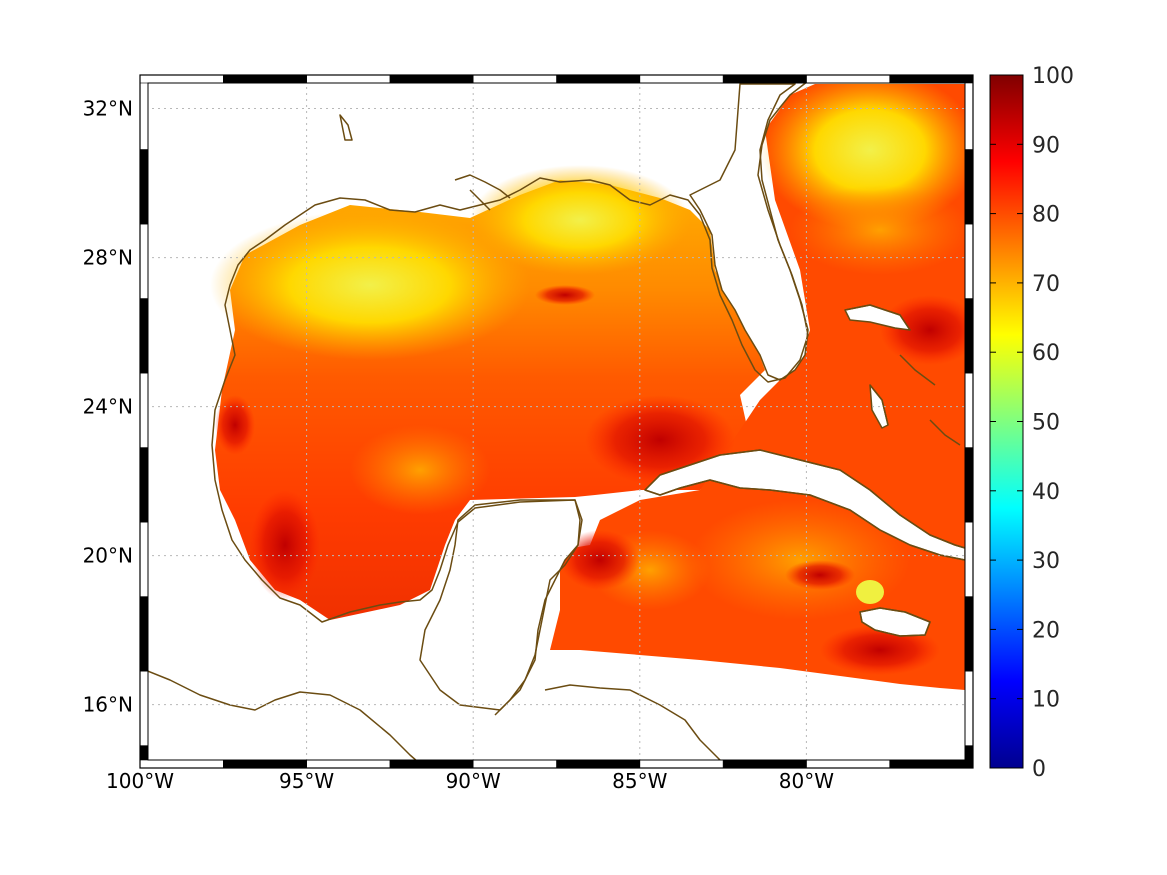 Image resolution: width=1167 pixels, height=875 pixels. I want to click on latitude-labels: 32°N 28°N 24°N 20°N 16°N, so click(108, 407).